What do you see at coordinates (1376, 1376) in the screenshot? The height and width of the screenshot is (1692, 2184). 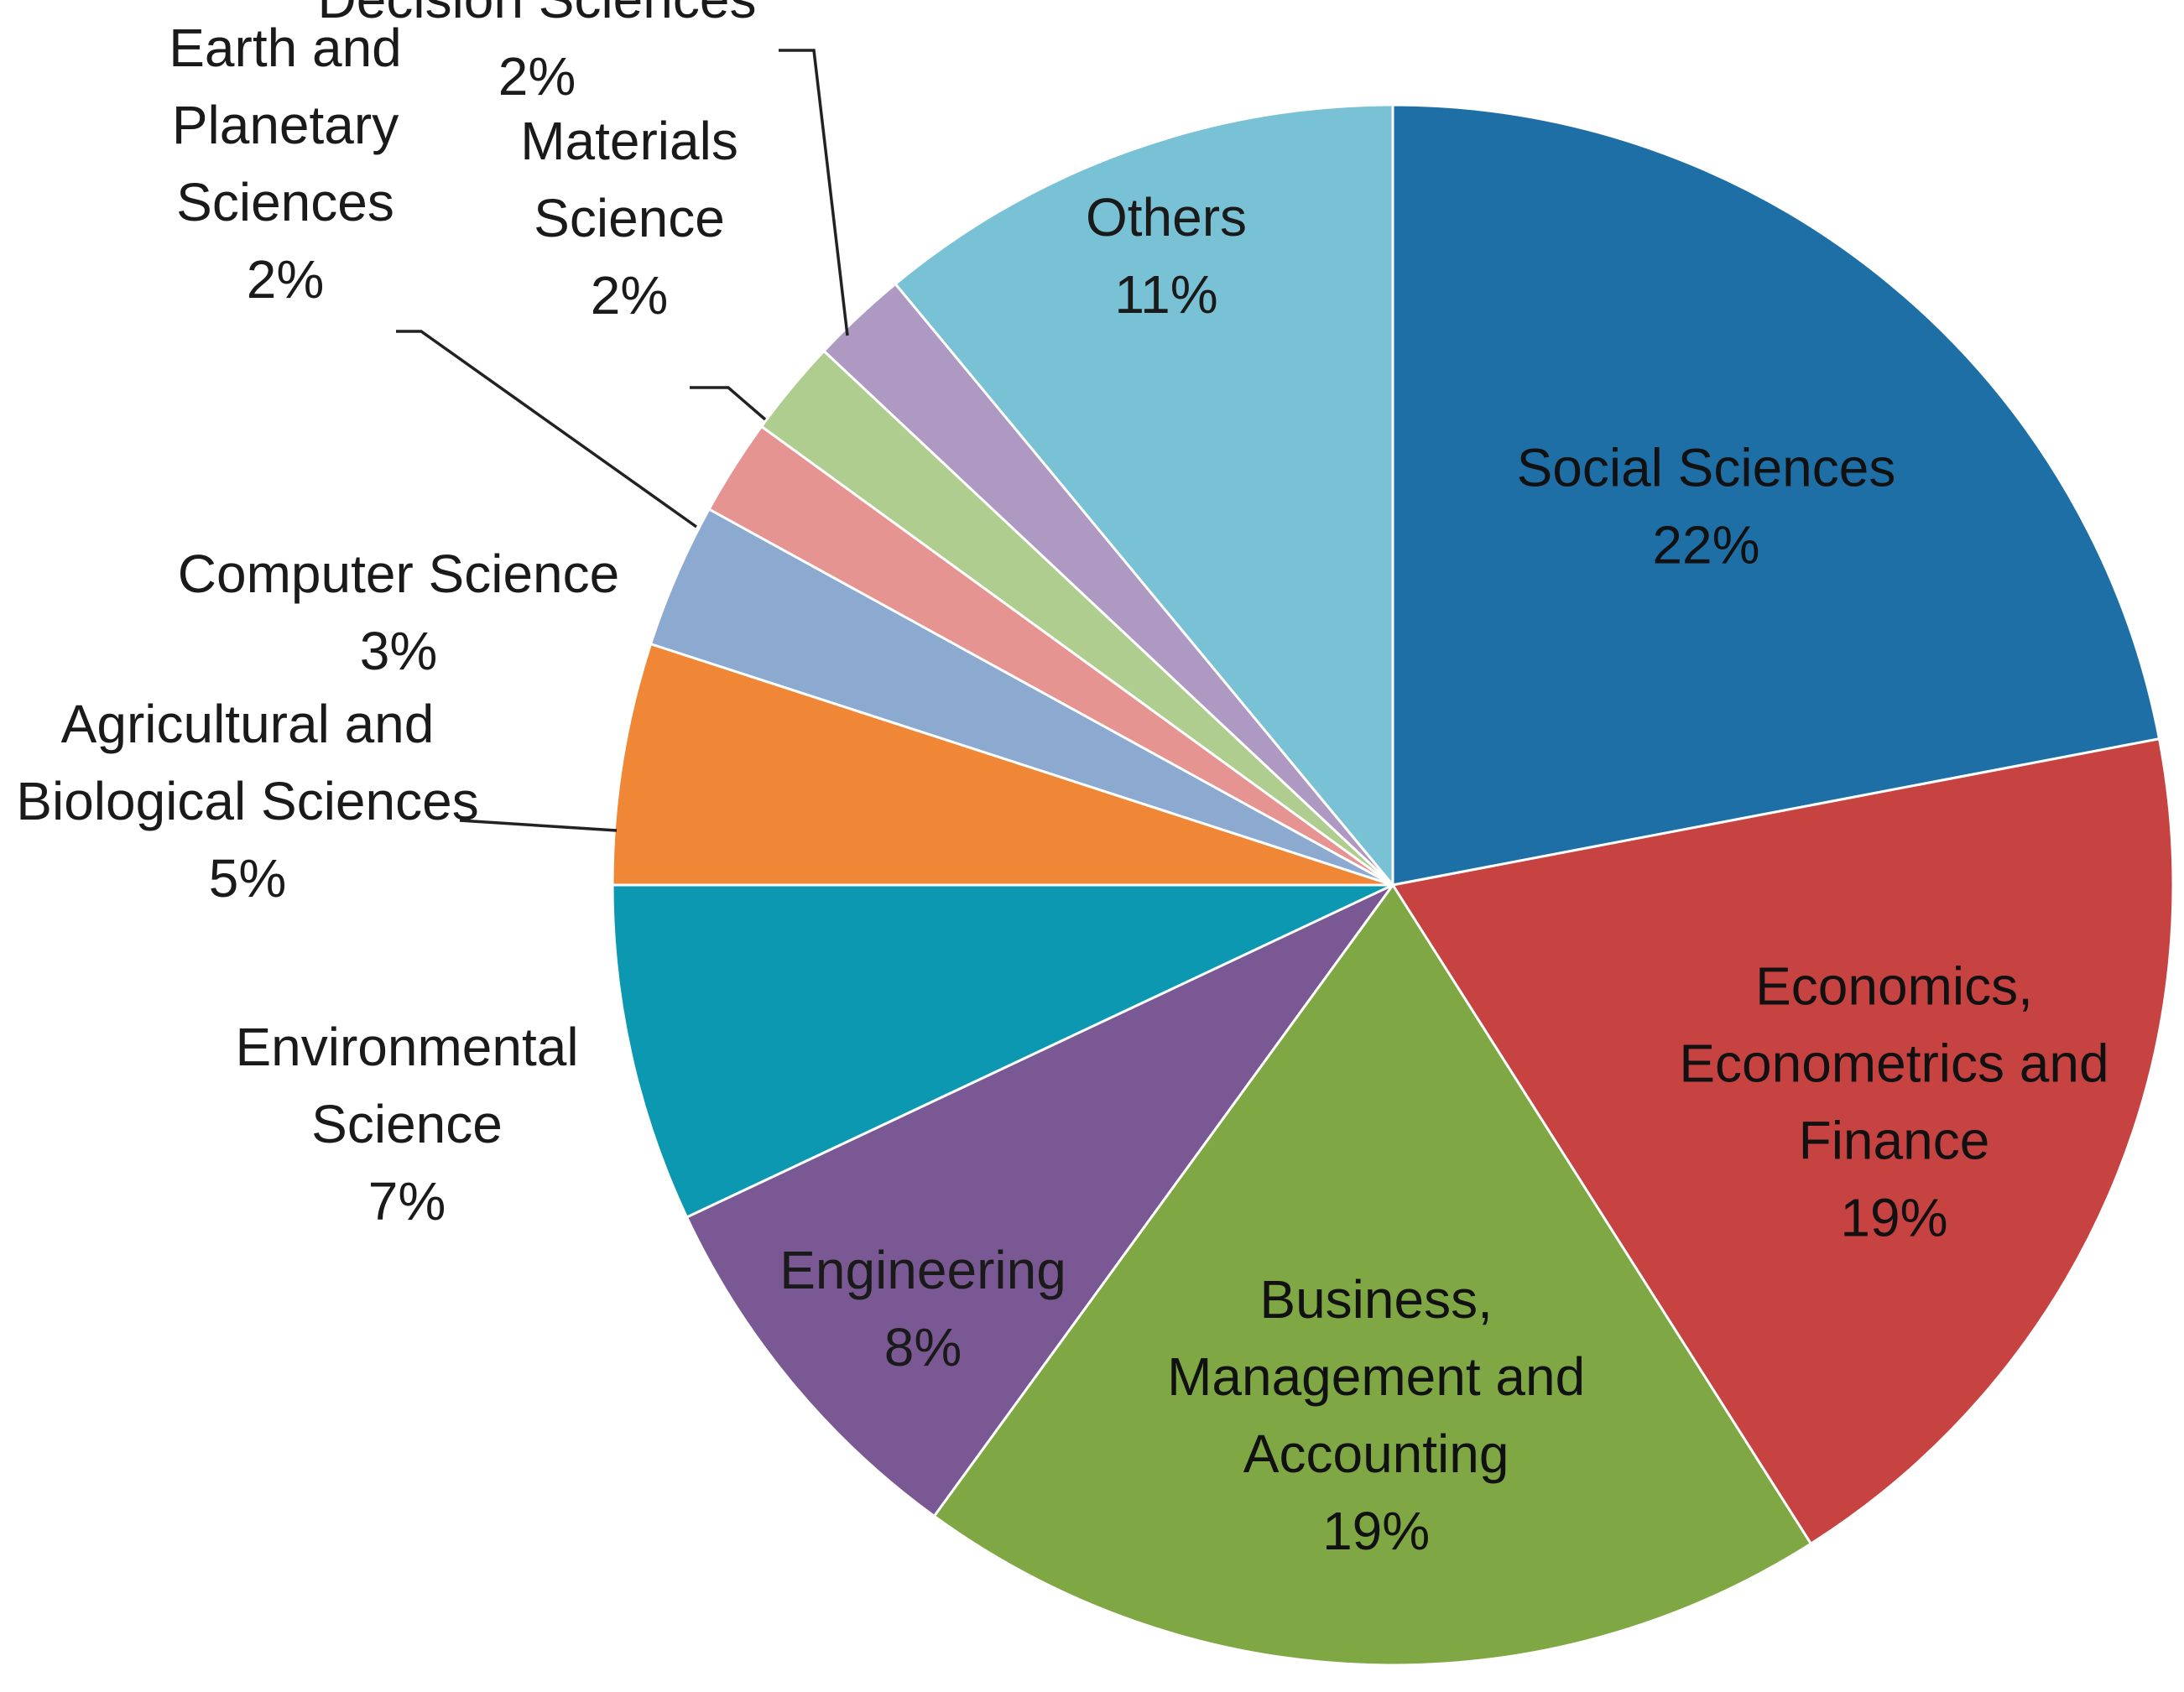 I see `slice-name-line: Management and` at bounding box center [1376, 1376].